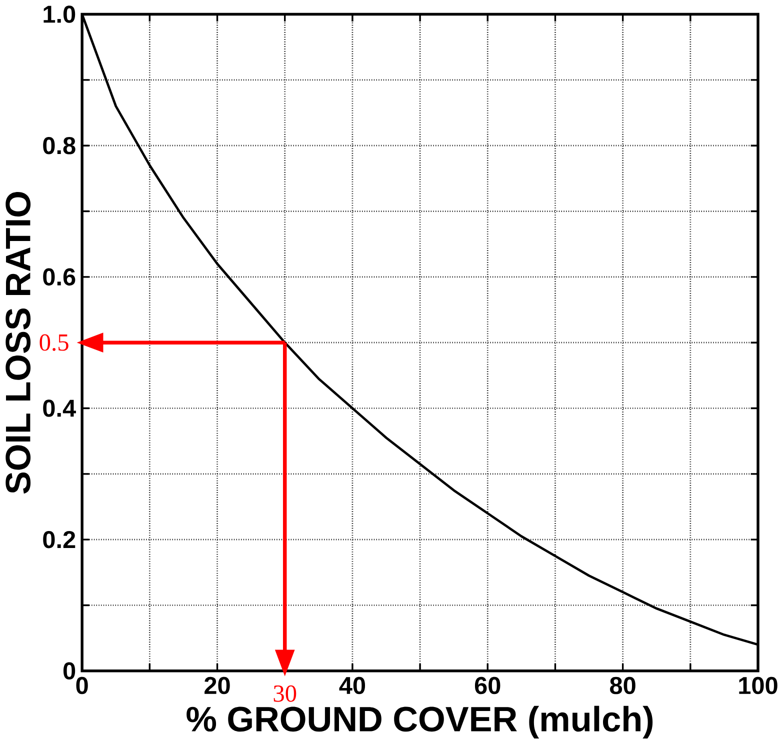 This screenshot has width=784, height=744. What do you see at coordinates (82, 685) in the screenshot?
I see `x-tick-label: 0` at bounding box center [82, 685].